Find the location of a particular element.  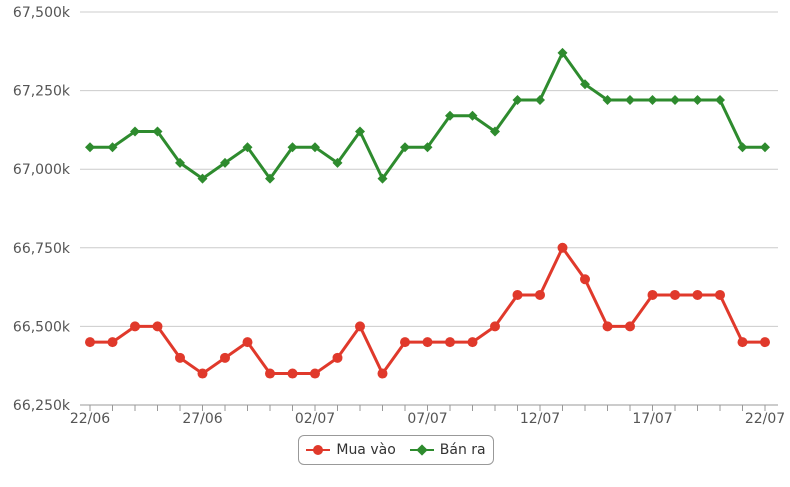

legend-swatch-ban-ra is located at coordinates (421, 450).